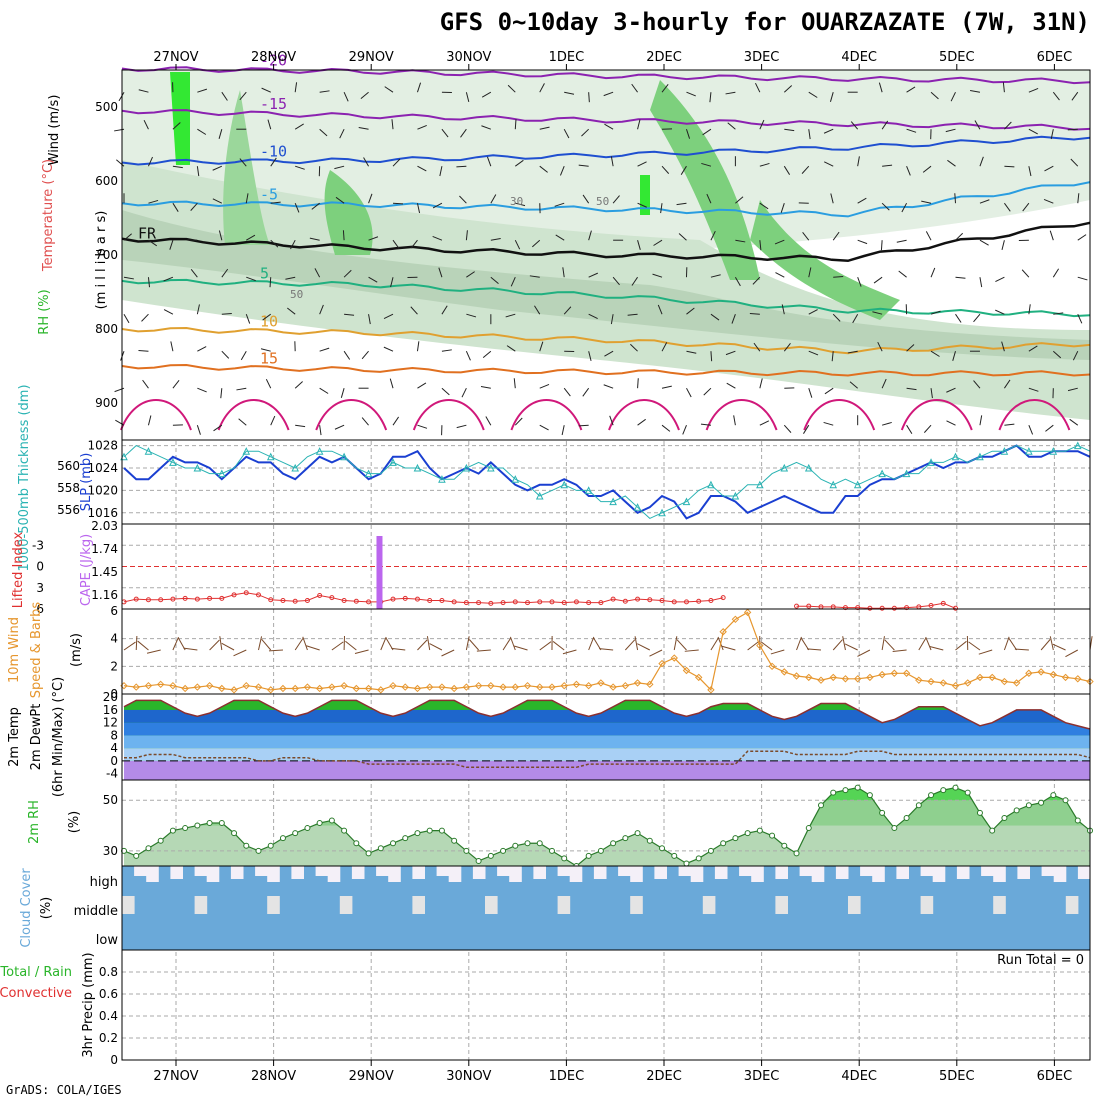  I want to click on date-label-top: 1DEC, so click(567, 57).